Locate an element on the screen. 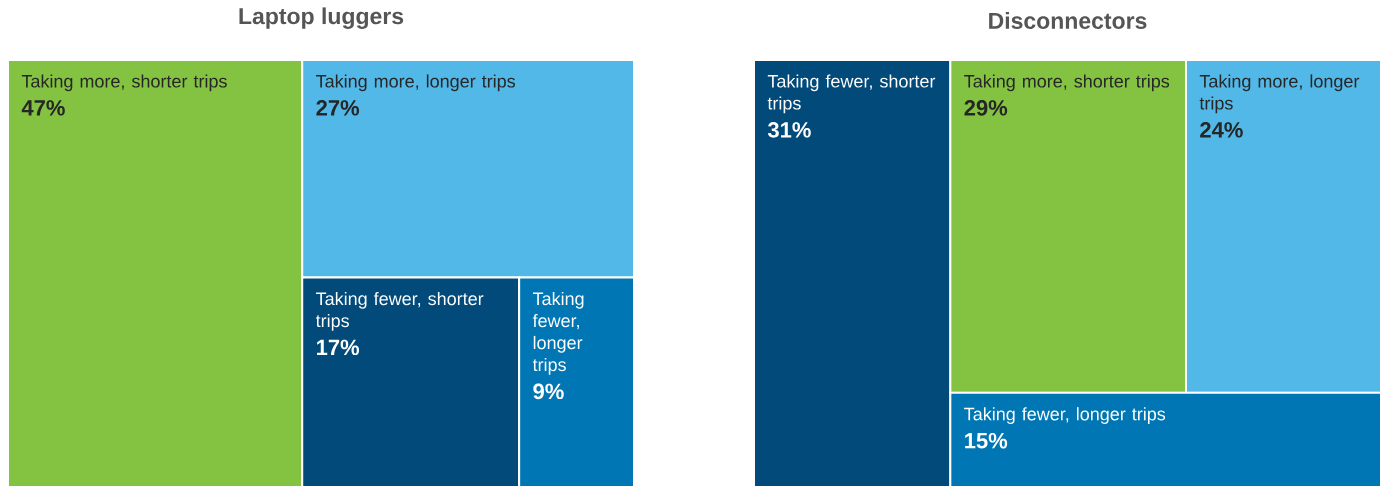 This screenshot has width=1383, height=487. data-label: 27% is located at coordinates (338, 108).